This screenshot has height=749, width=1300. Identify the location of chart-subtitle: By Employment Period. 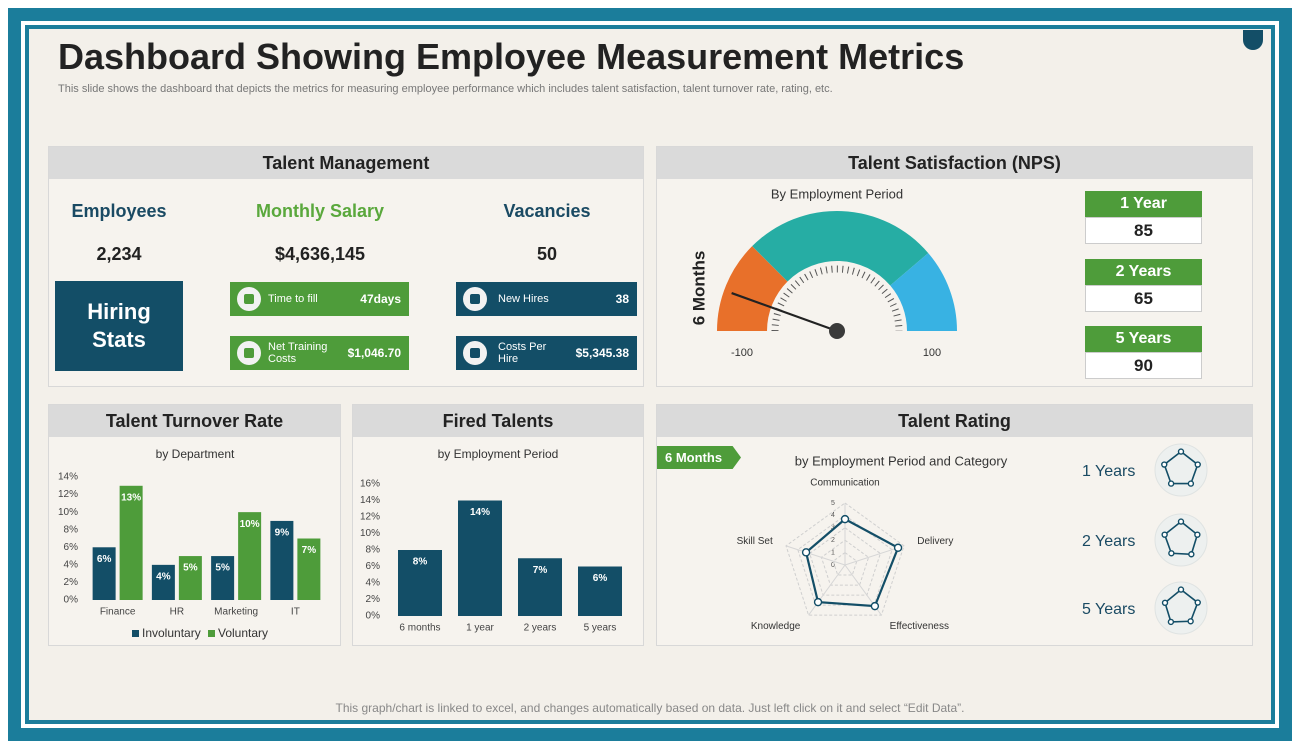
(837, 193).